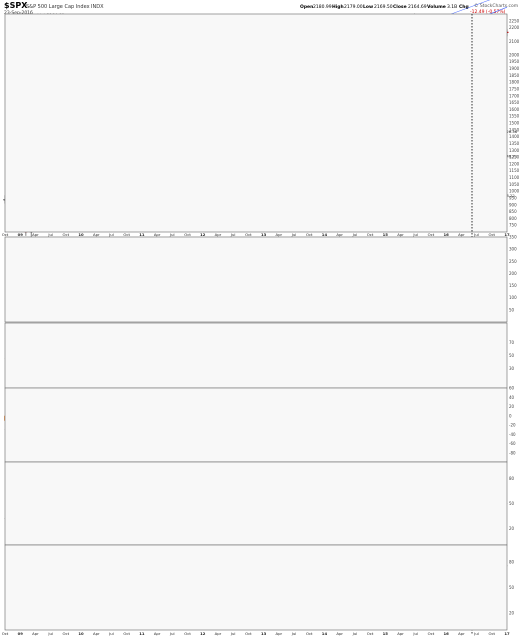 Image resolution: width=529 pixels, height=640 pixels. I want to click on y-tick-label: 1350, so click(514, 143).